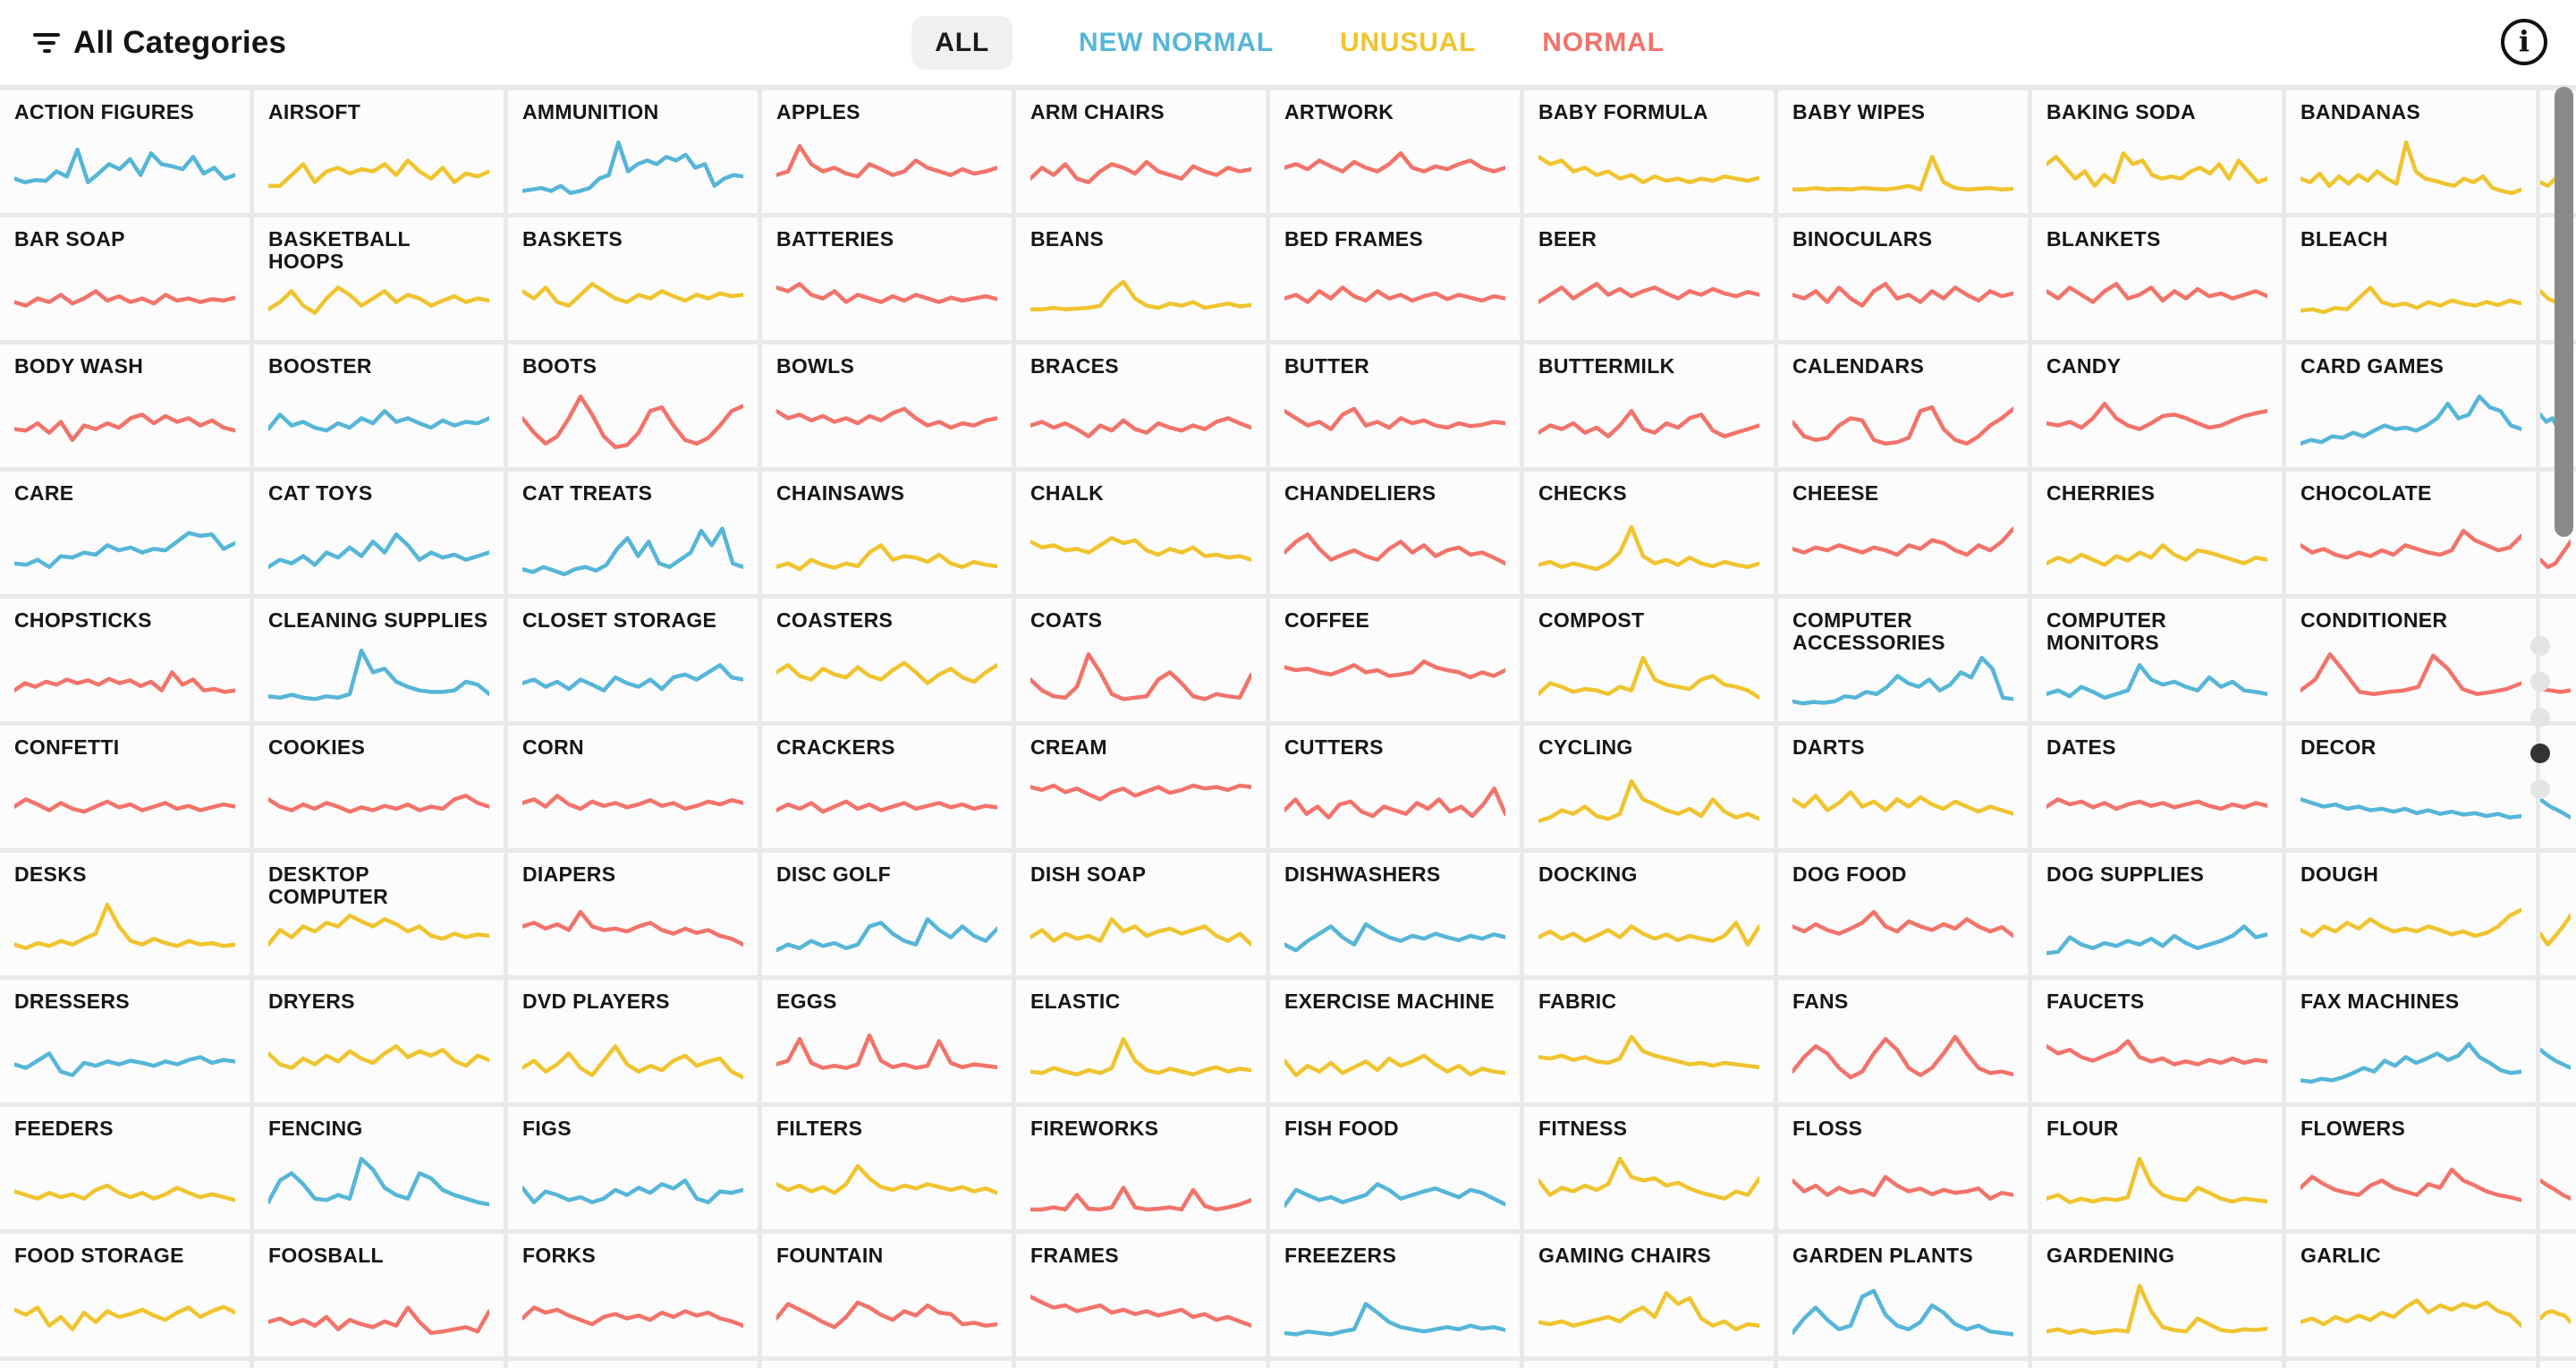  What do you see at coordinates (125, 533) in the screenshot?
I see `category-cell: CARE` at bounding box center [125, 533].